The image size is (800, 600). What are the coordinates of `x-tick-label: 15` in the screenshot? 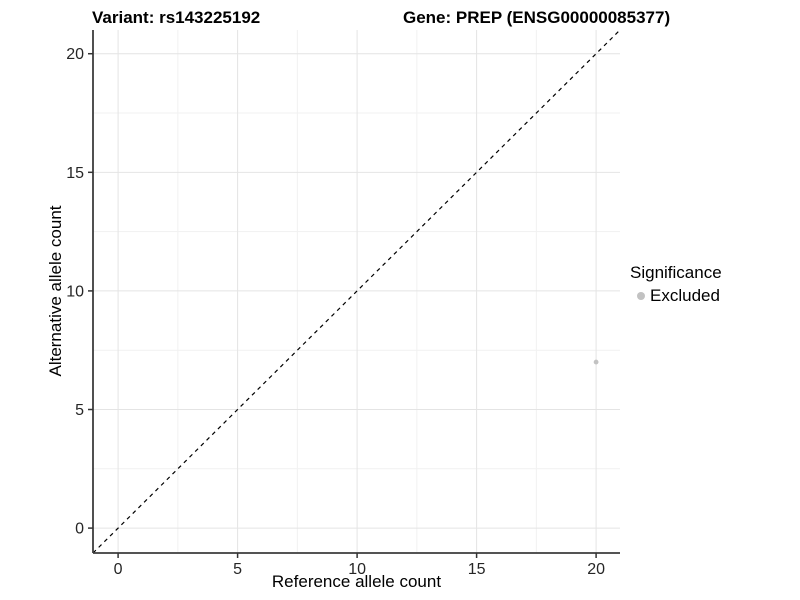 It's located at (477, 569).